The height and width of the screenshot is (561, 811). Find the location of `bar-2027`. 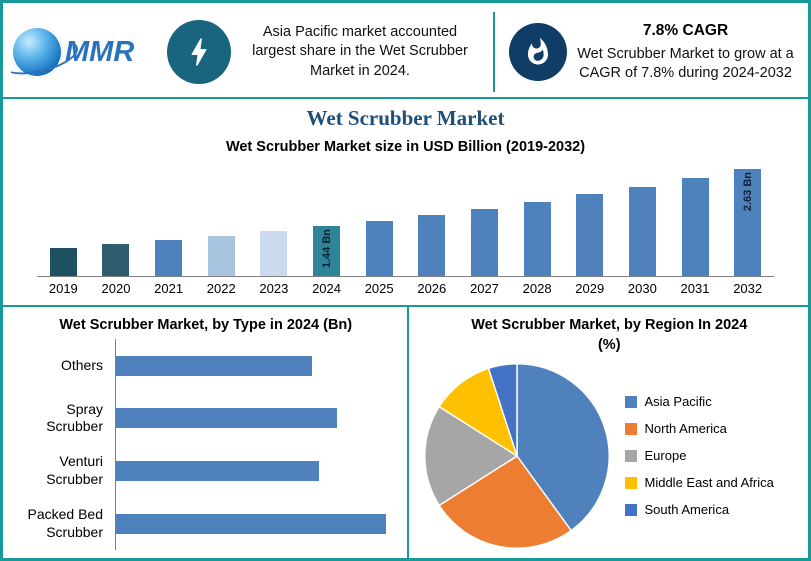

bar-2027 is located at coordinates (484, 242).